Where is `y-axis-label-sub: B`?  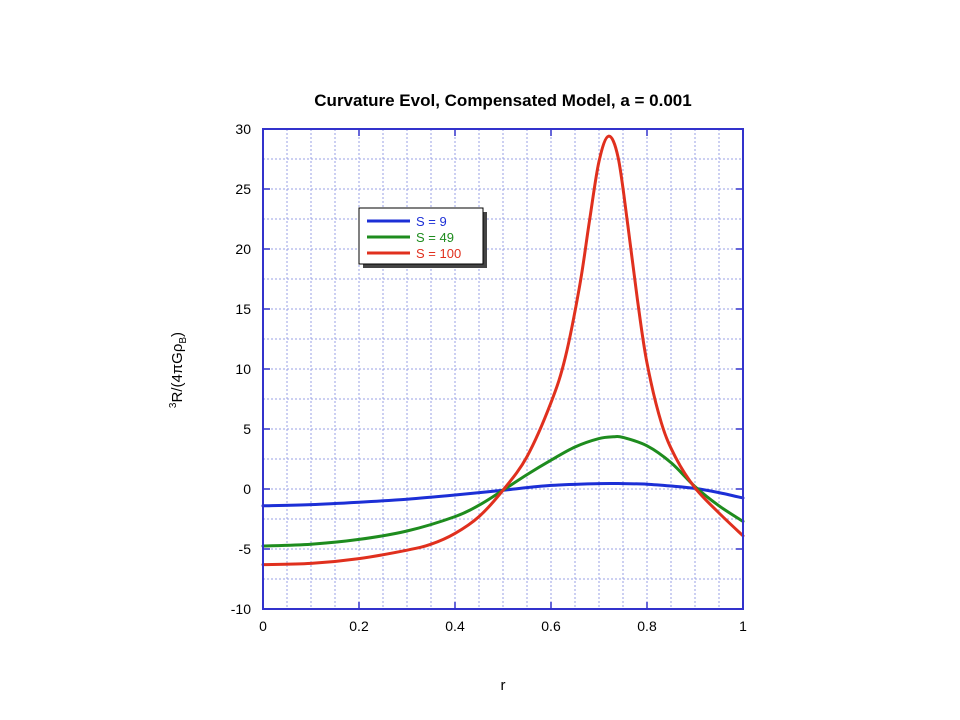 y-axis-label-sub: B is located at coordinates (183, 340).